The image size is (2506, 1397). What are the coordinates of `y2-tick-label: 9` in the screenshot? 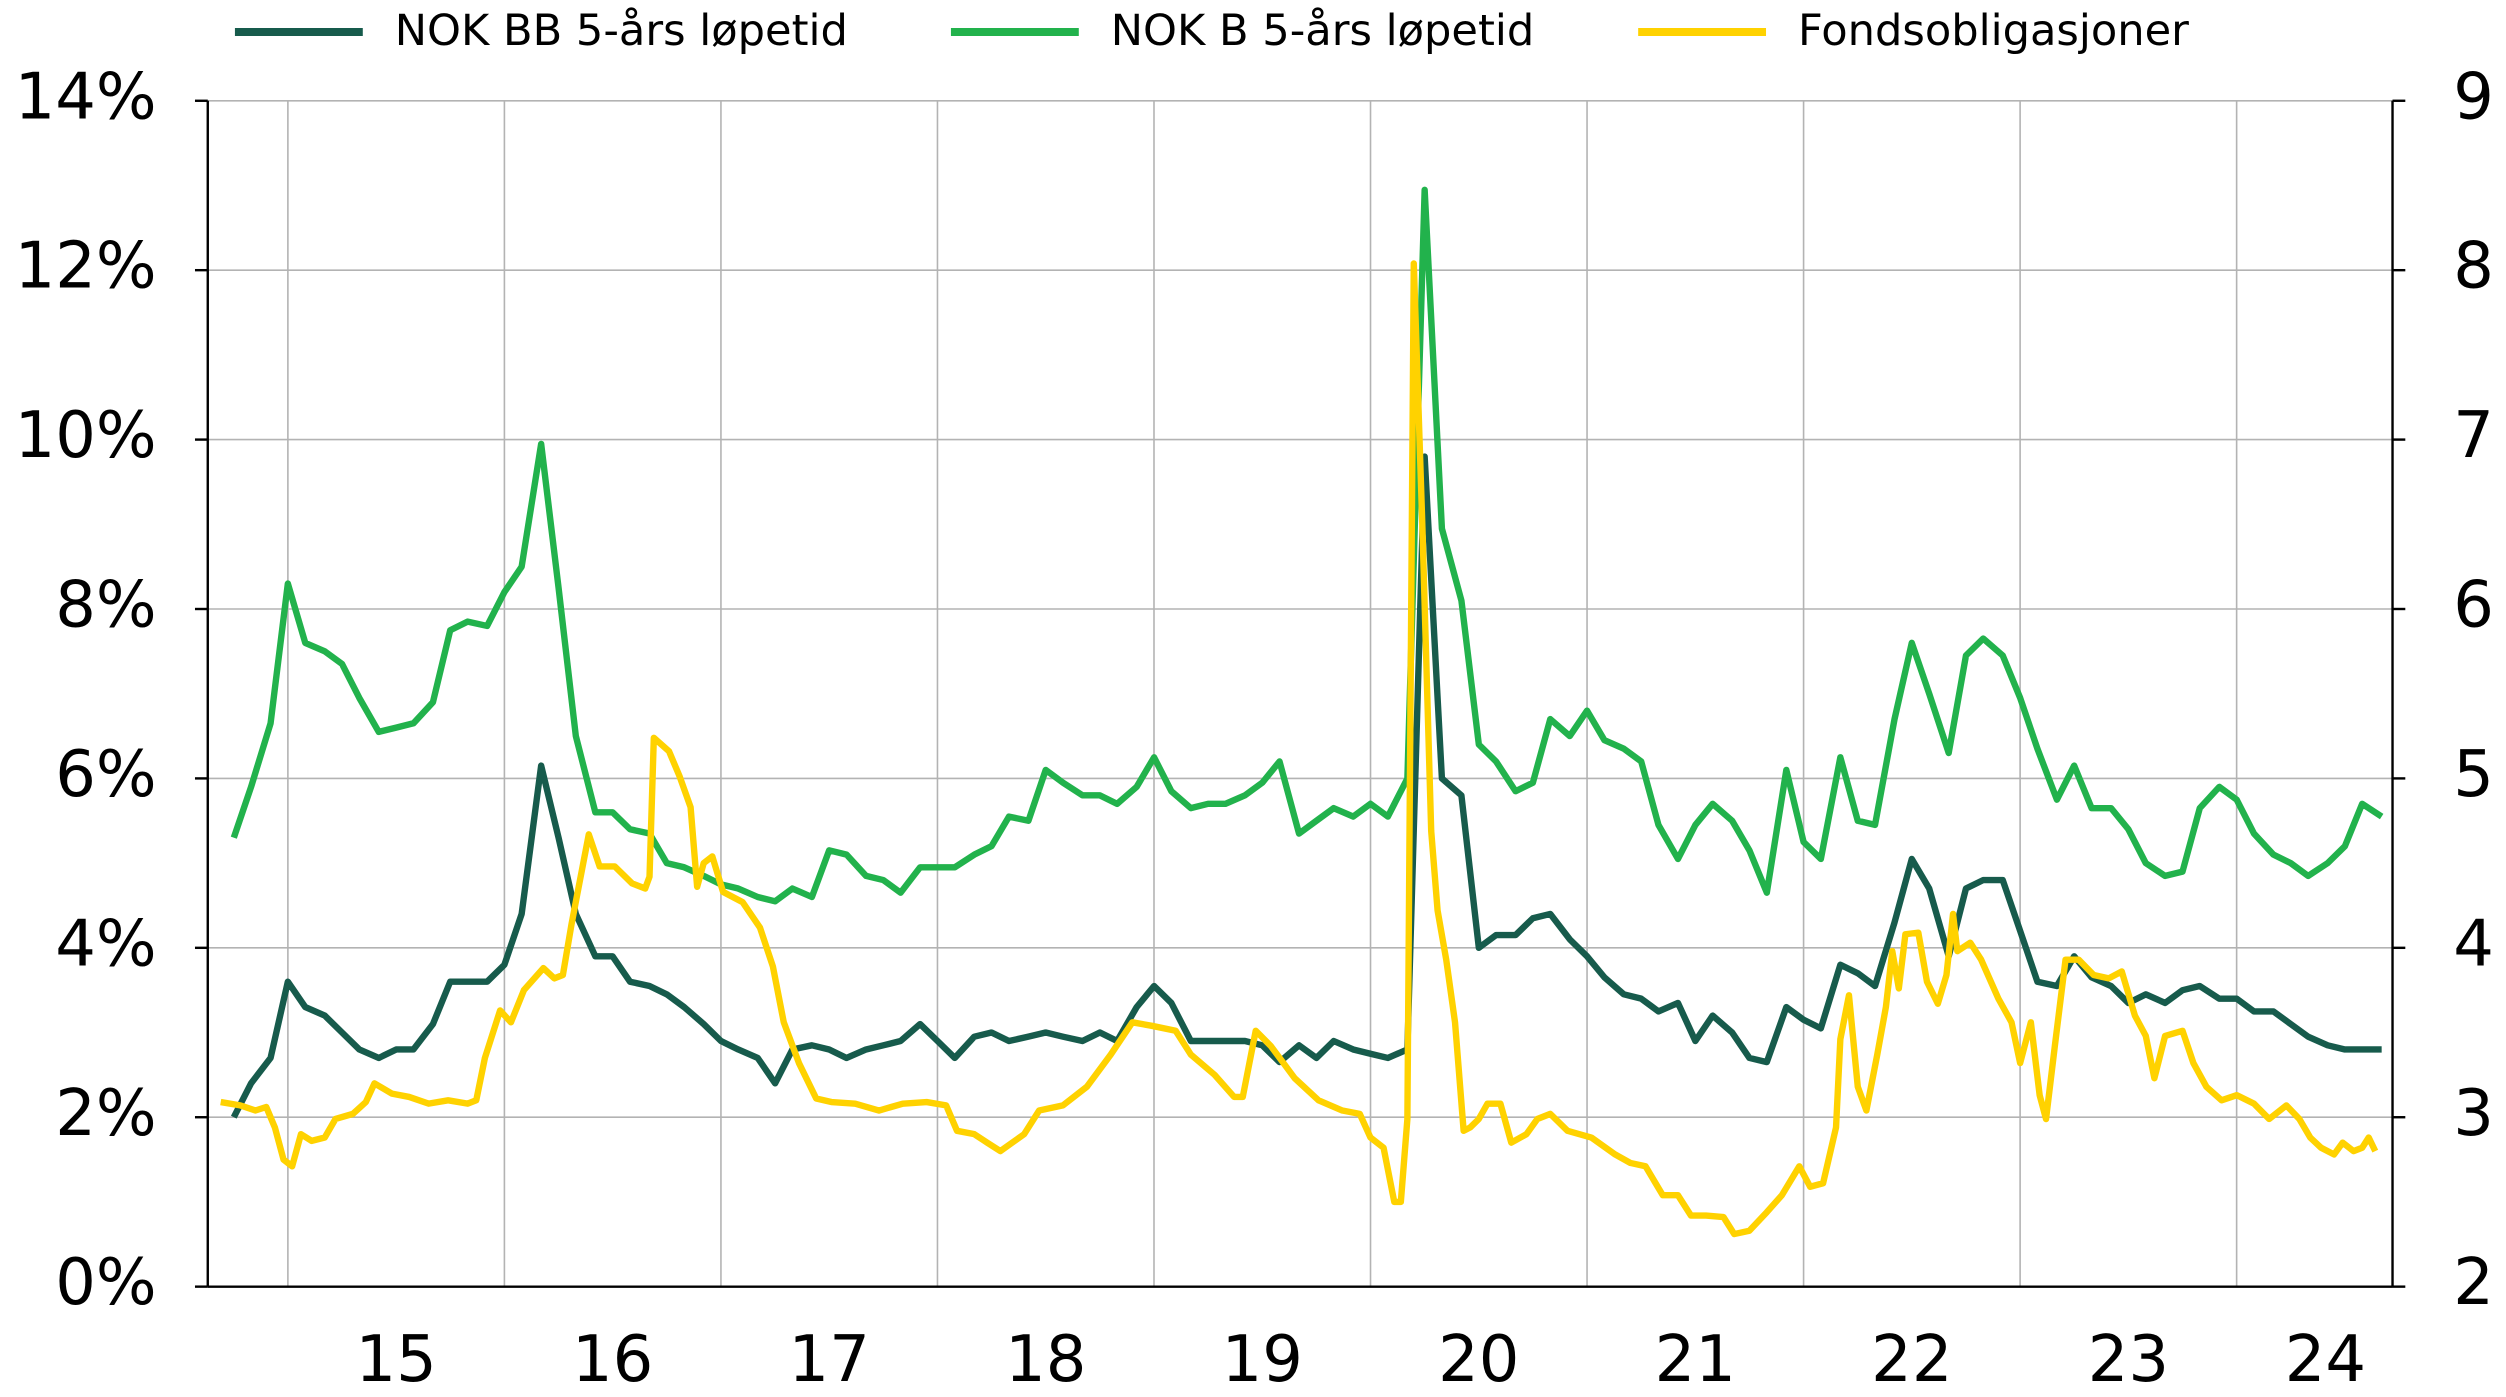 It's located at (2473, 97).